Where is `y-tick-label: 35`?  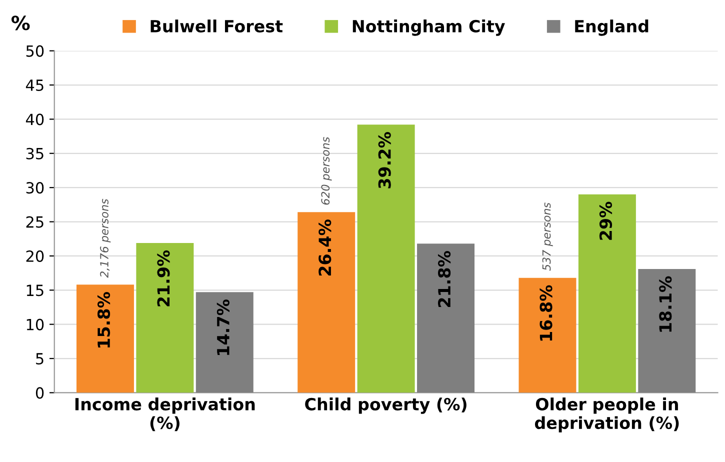 y-tick-label: 35 is located at coordinates (35, 154).